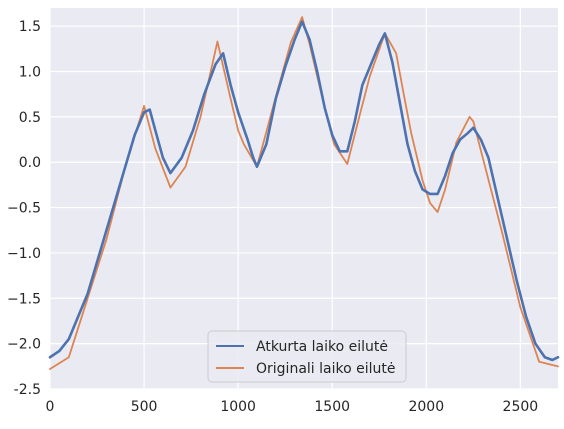 This screenshot has height=429, width=564. Describe the element at coordinates (238, 407) in the screenshot. I see `x-tick-label: 1000` at that location.